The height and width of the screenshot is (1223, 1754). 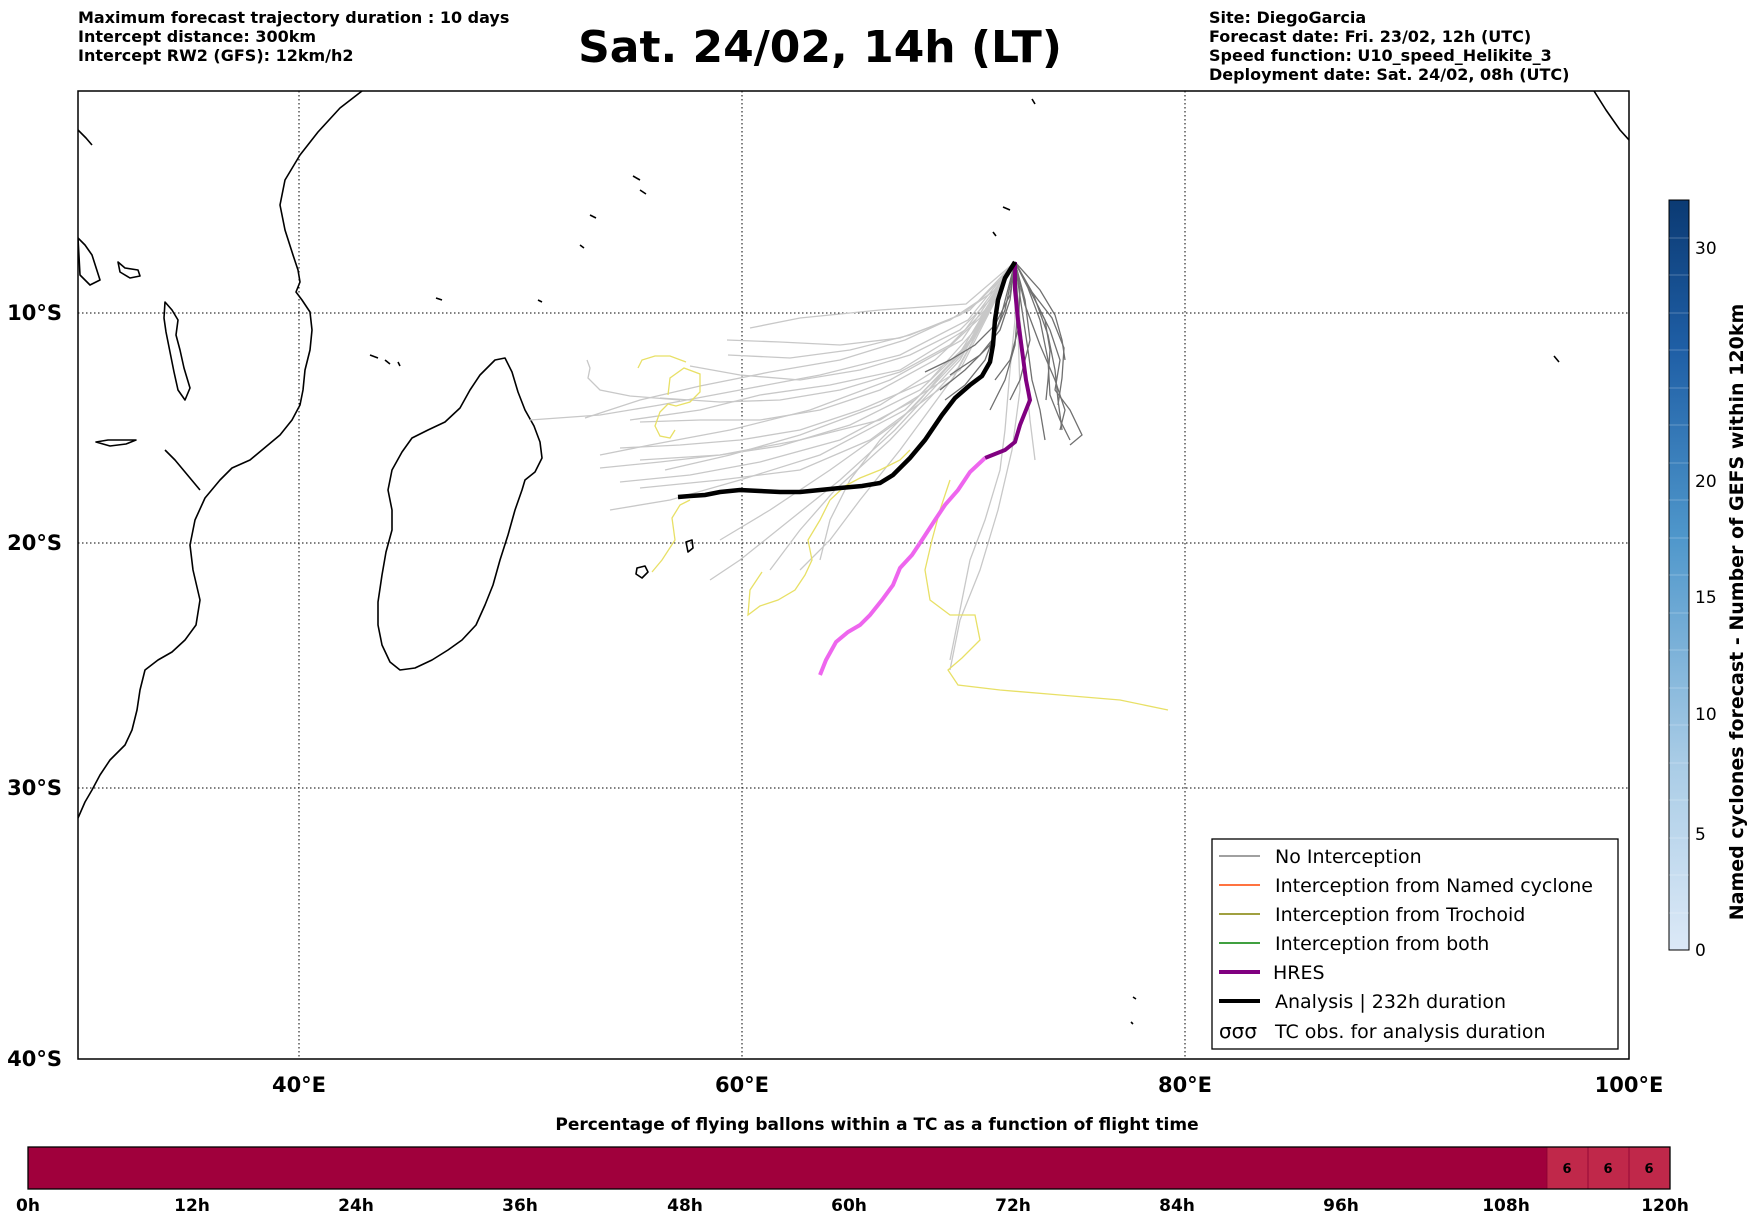 I want to click on seychelles-islands, so click(x=541, y=239).